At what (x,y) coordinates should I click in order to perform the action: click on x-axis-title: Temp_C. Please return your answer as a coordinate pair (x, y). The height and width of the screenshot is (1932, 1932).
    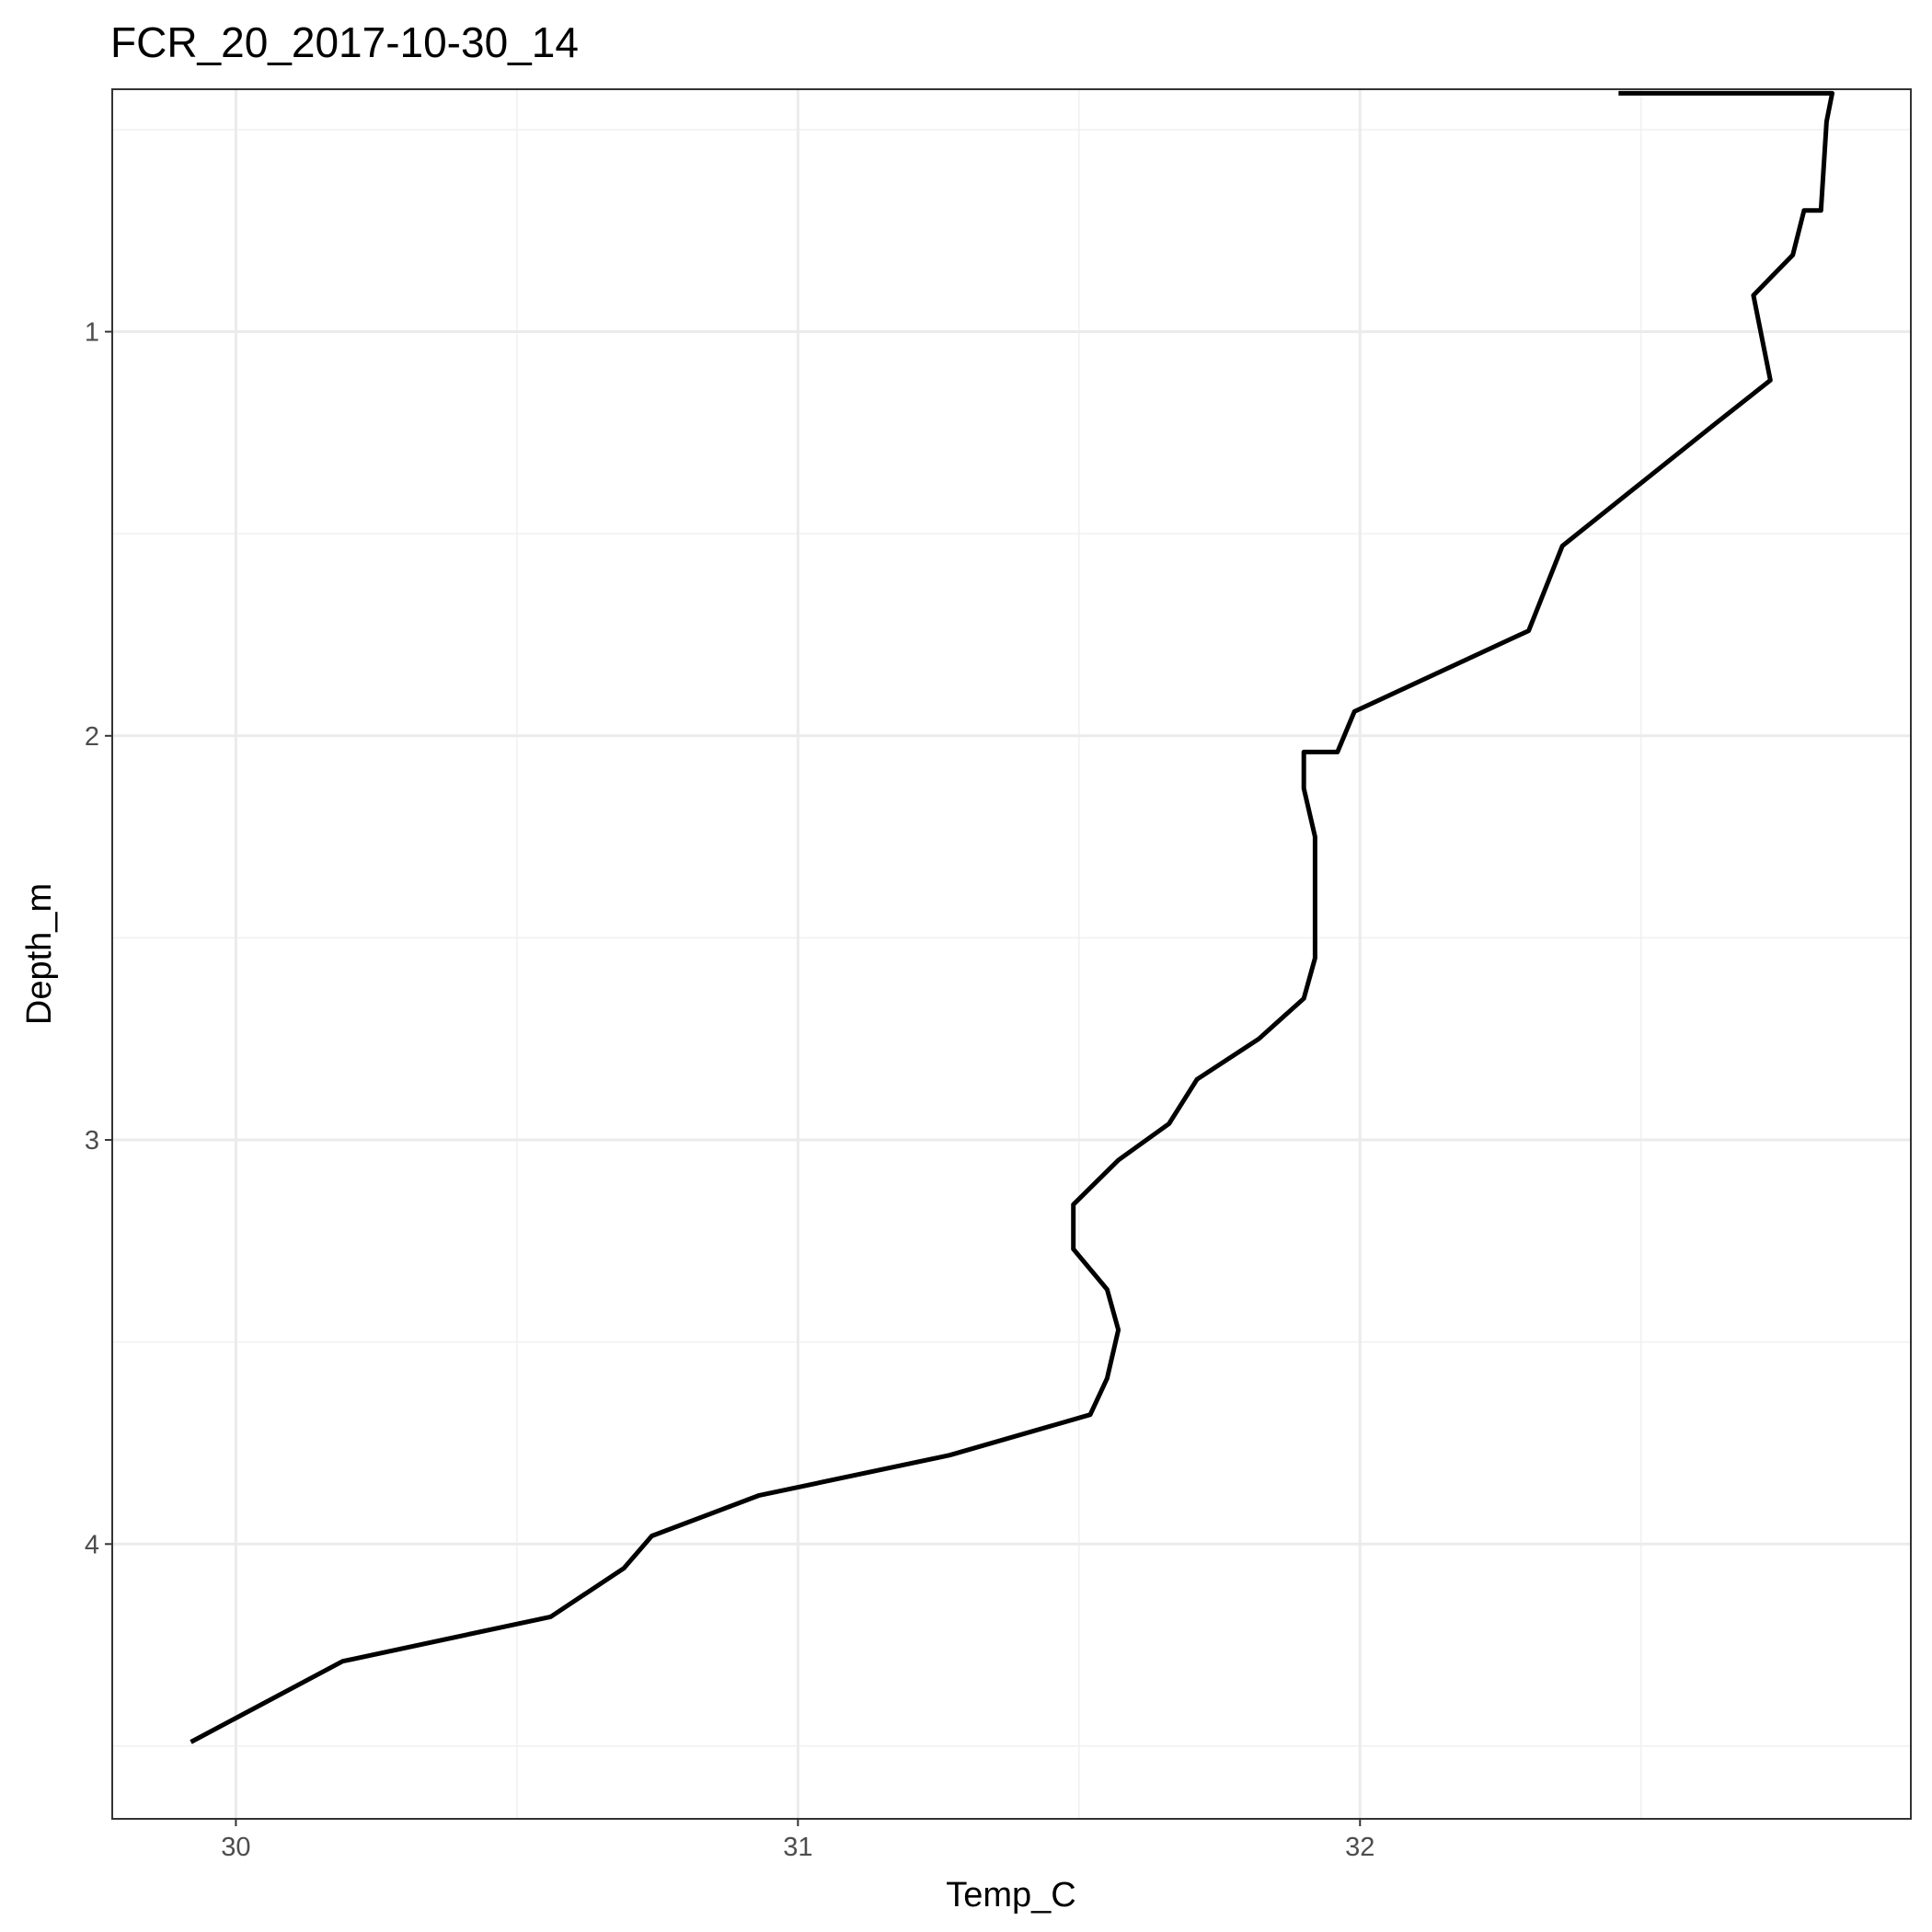
    Looking at the image, I should click on (1011, 1895).